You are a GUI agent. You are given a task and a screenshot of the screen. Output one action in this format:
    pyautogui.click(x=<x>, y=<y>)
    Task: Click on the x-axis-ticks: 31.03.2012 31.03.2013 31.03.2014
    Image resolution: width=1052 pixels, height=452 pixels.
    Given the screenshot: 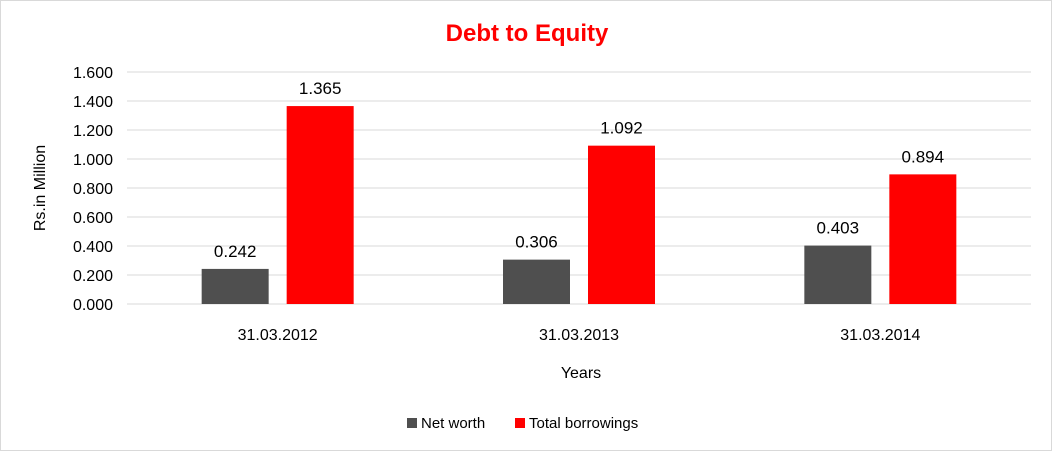 What is the action you would take?
    pyautogui.click(x=579, y=335)
    